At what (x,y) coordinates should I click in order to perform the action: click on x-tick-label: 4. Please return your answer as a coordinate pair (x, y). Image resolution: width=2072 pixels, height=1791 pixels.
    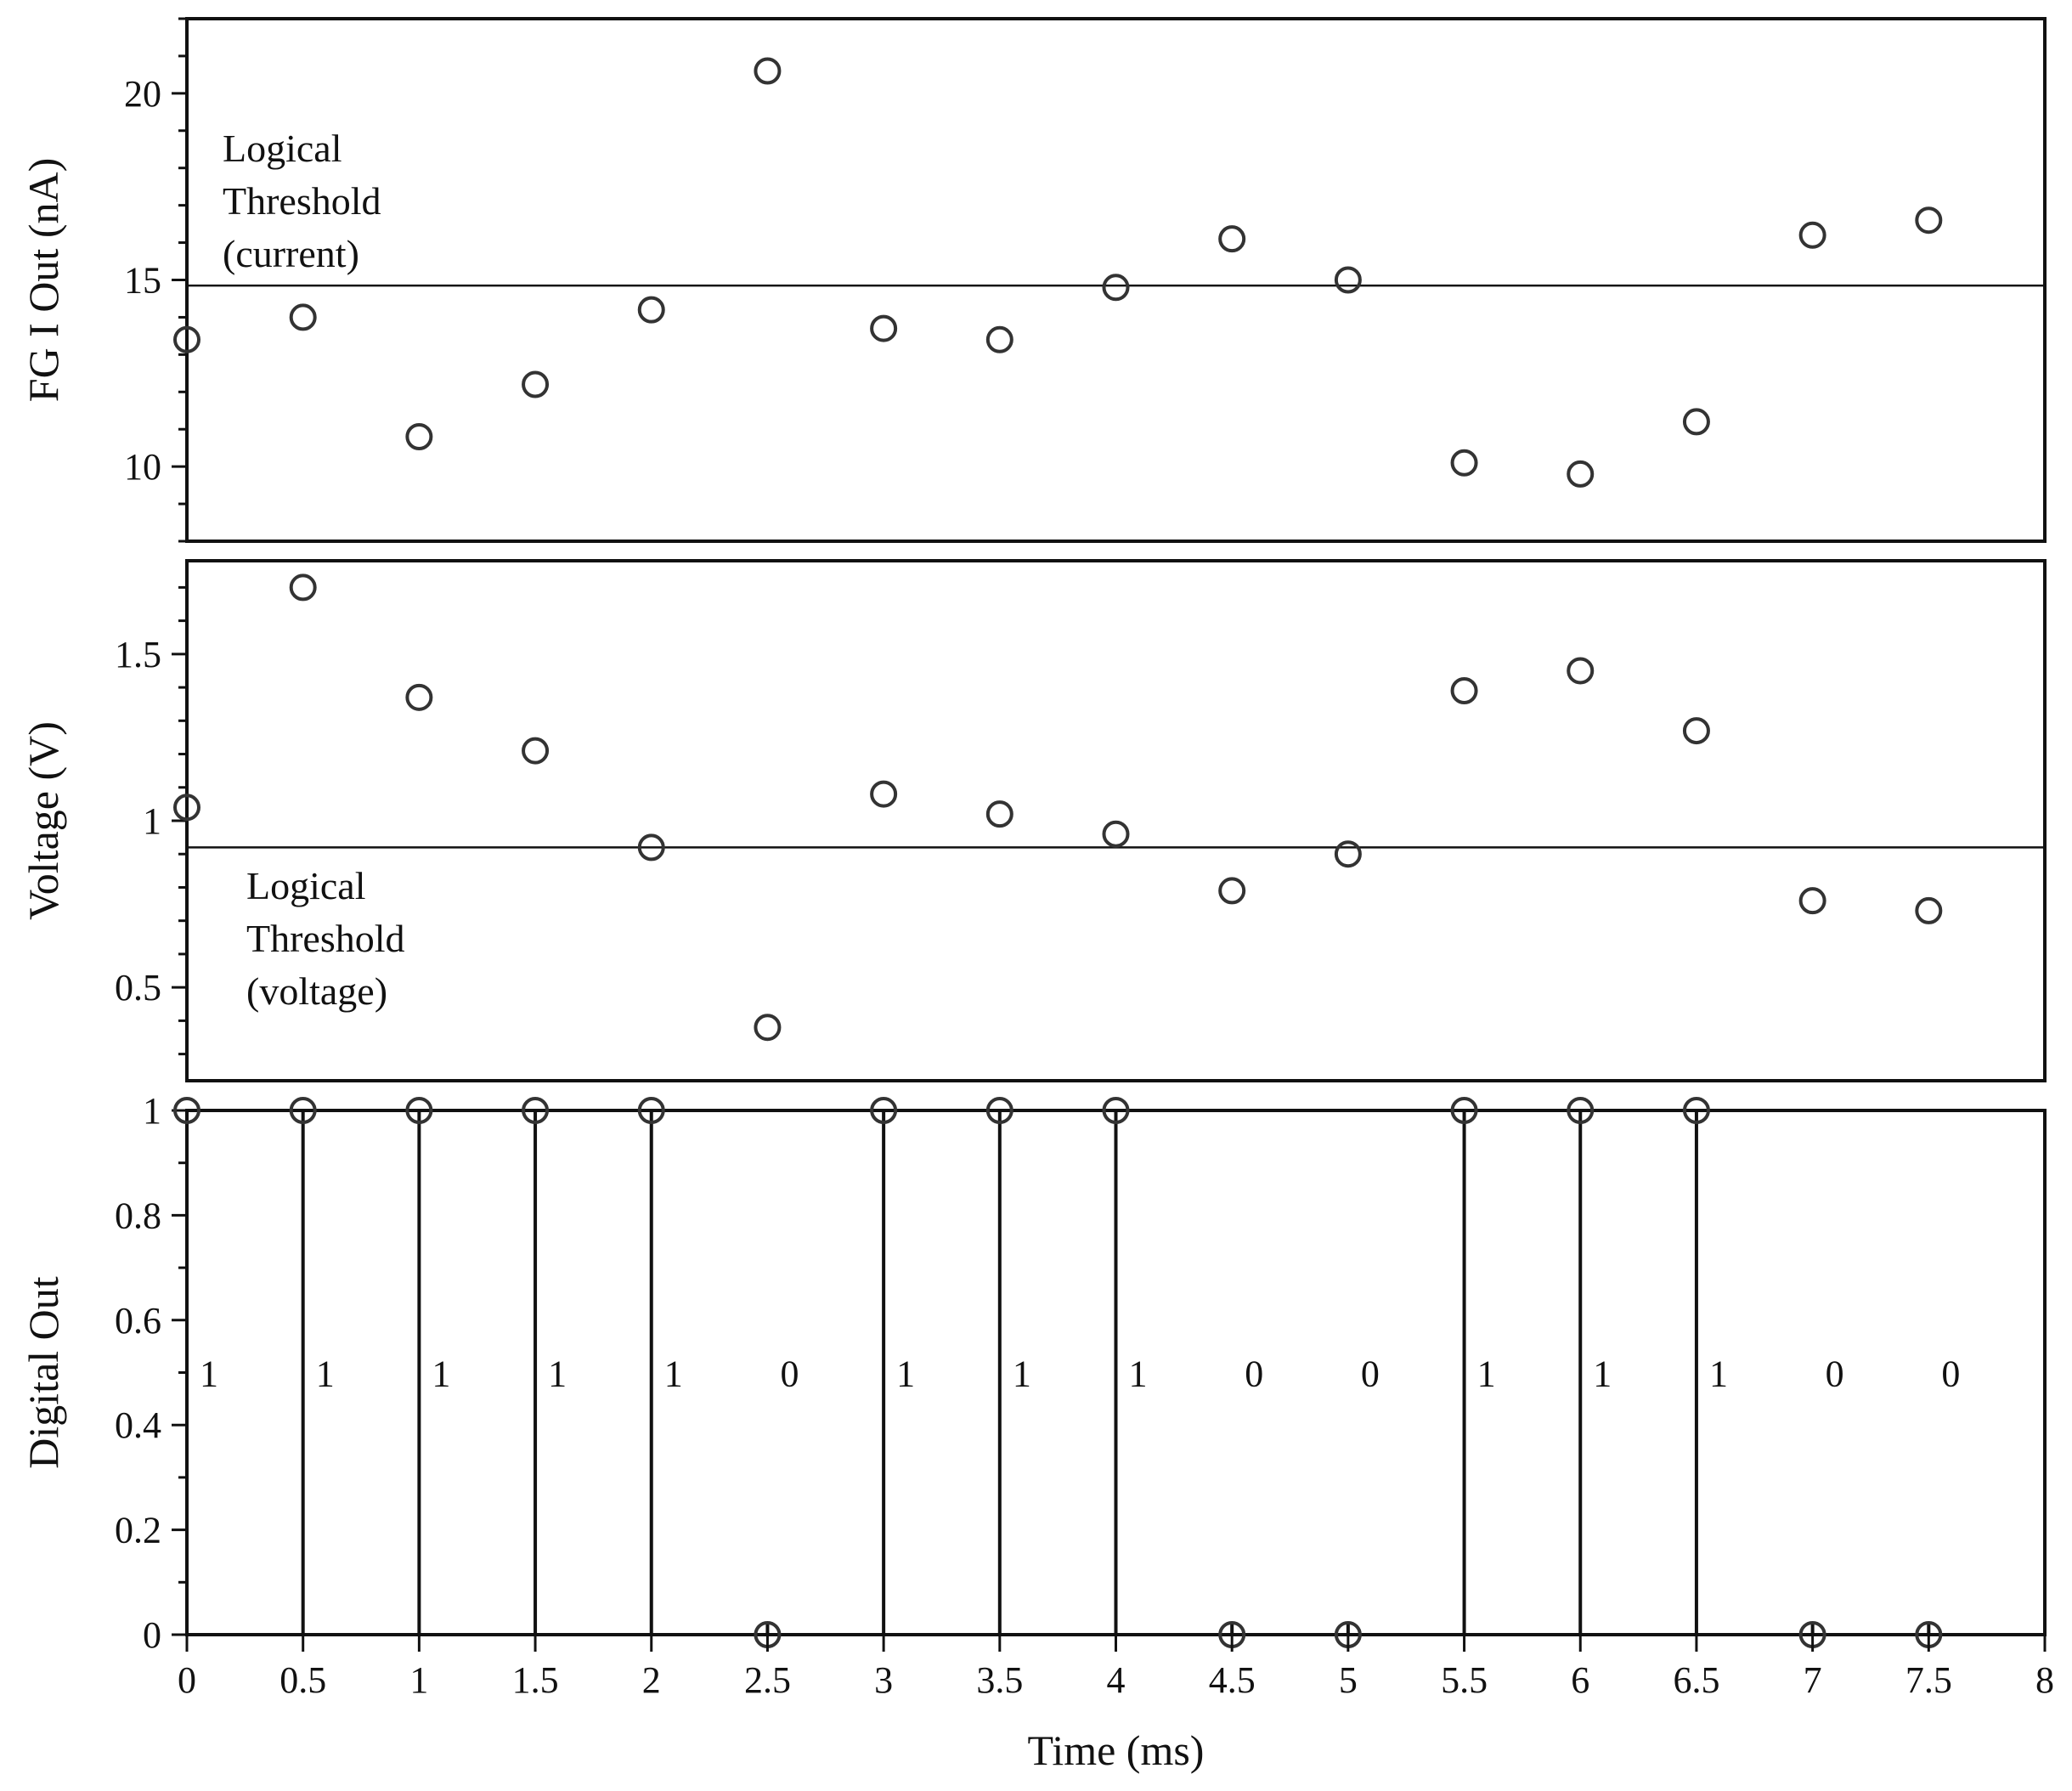
    Looking at the image, I should click on (1117, 1680).